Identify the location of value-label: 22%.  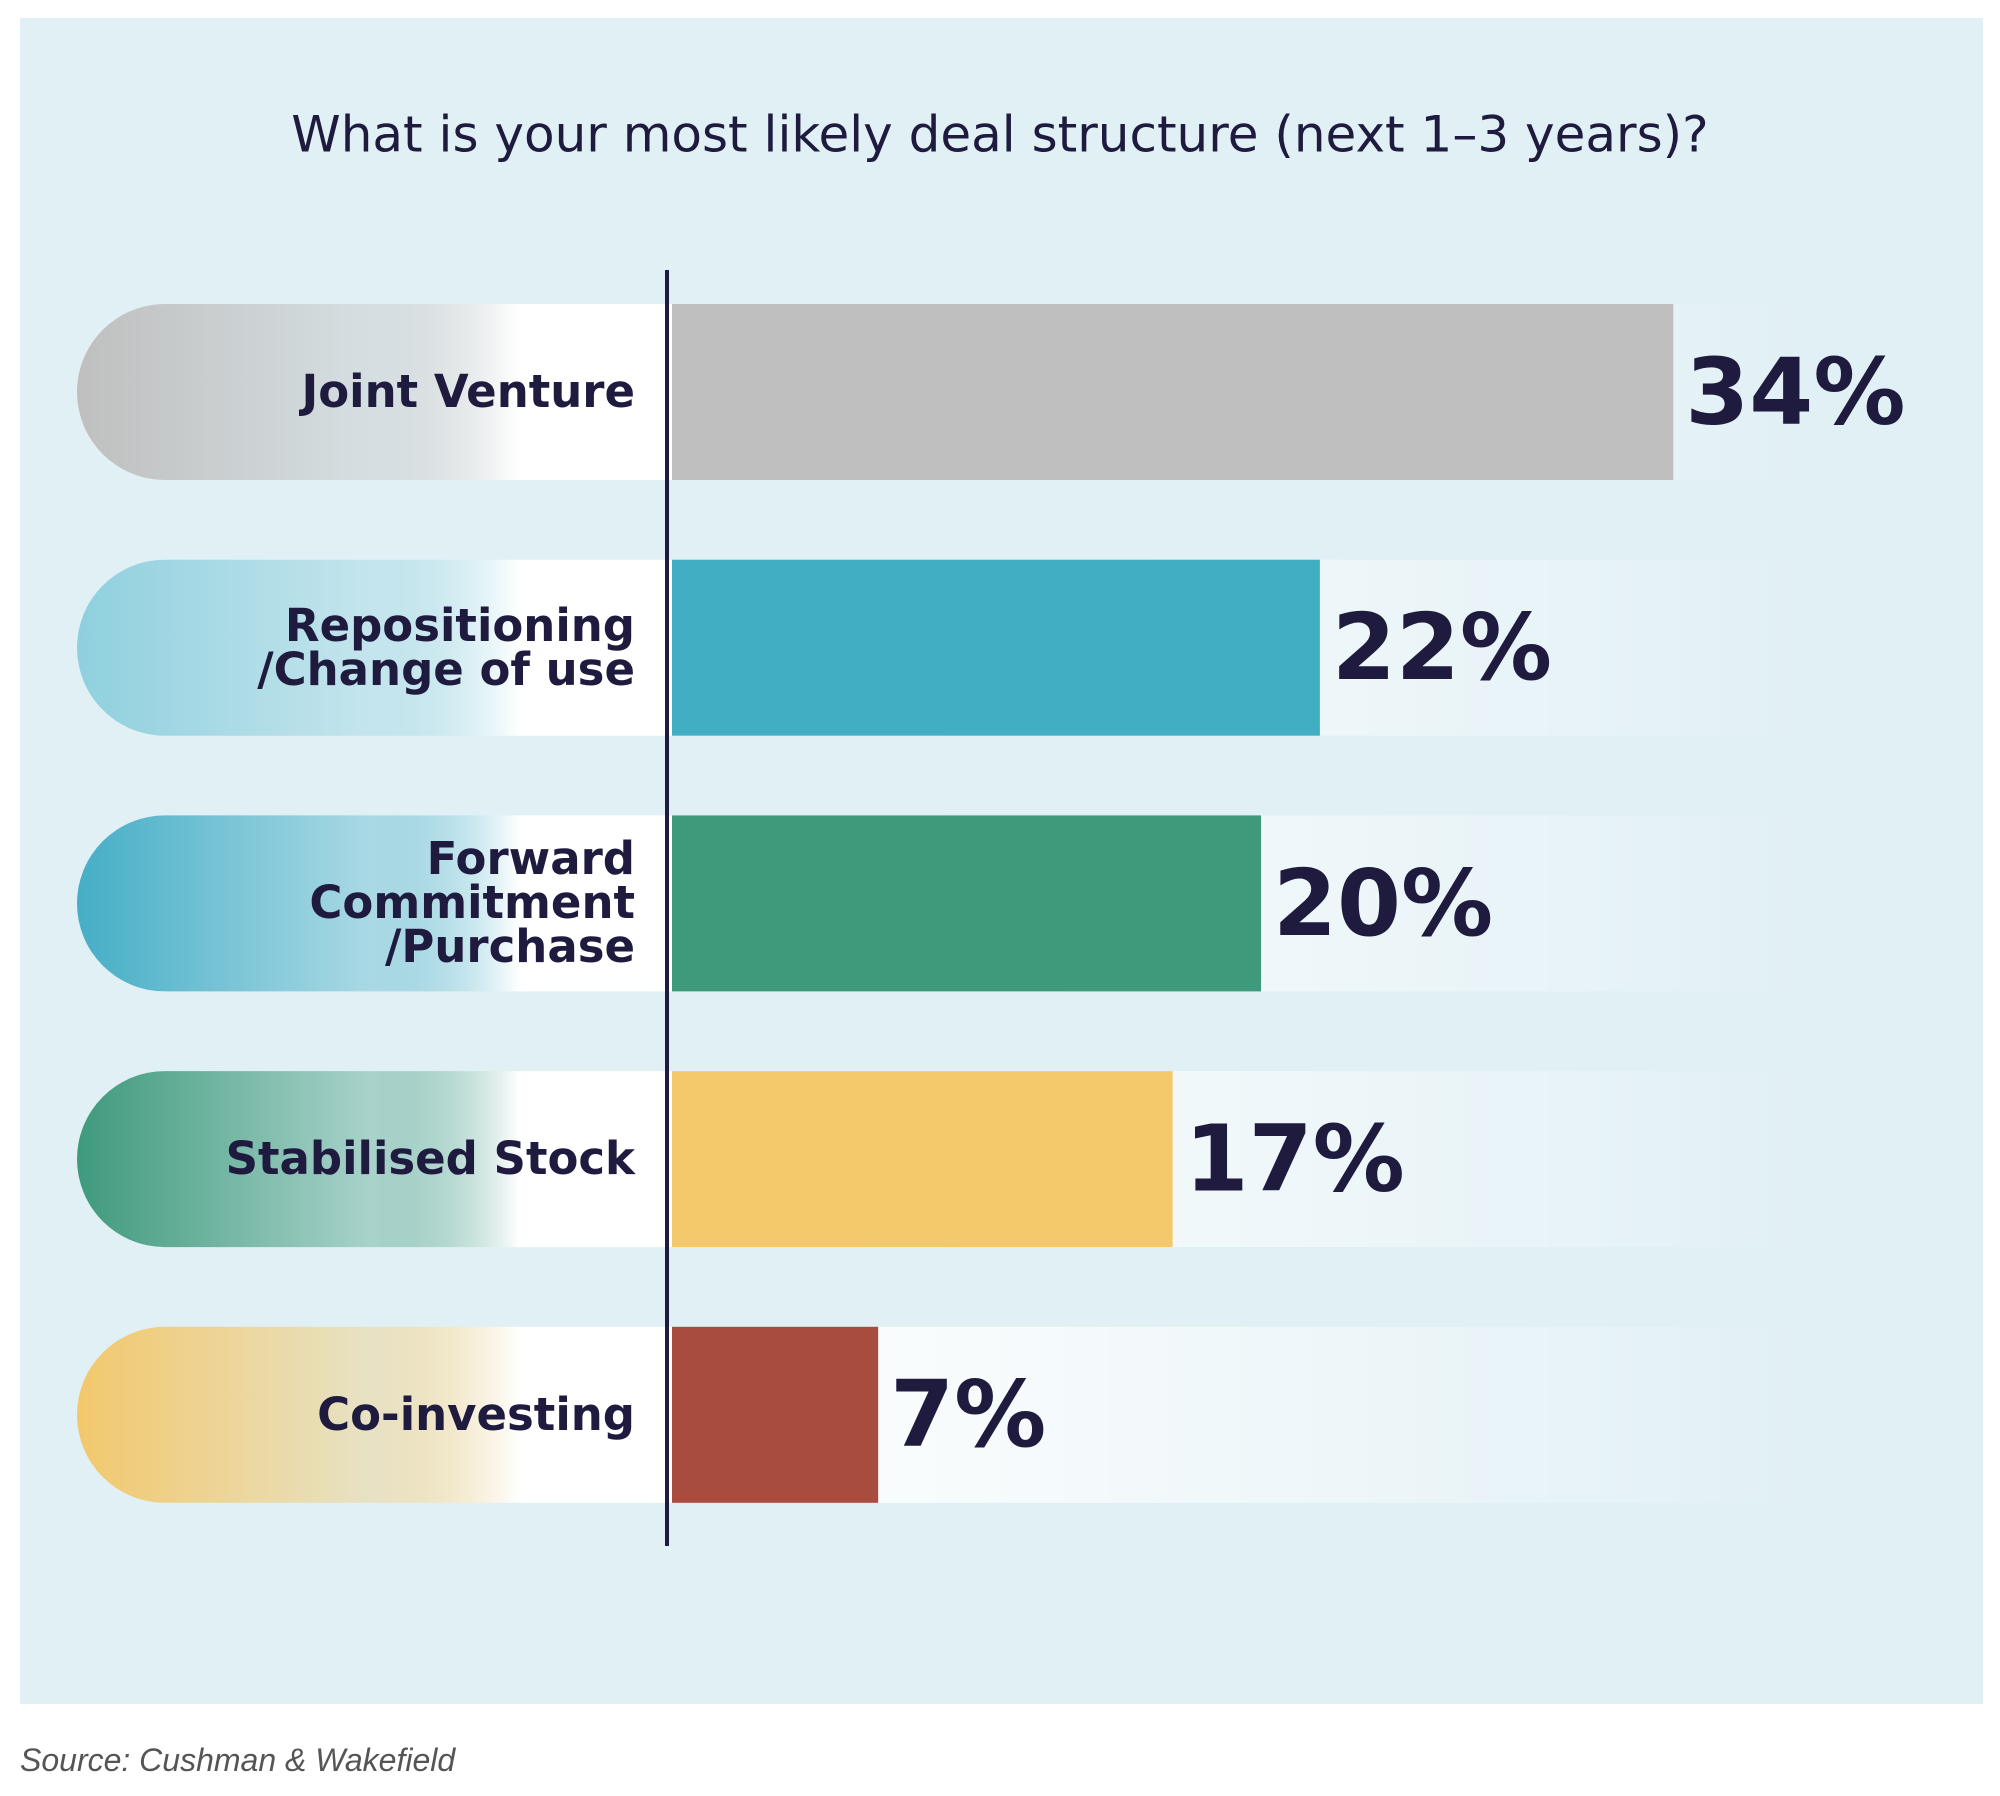
(1442, 647).